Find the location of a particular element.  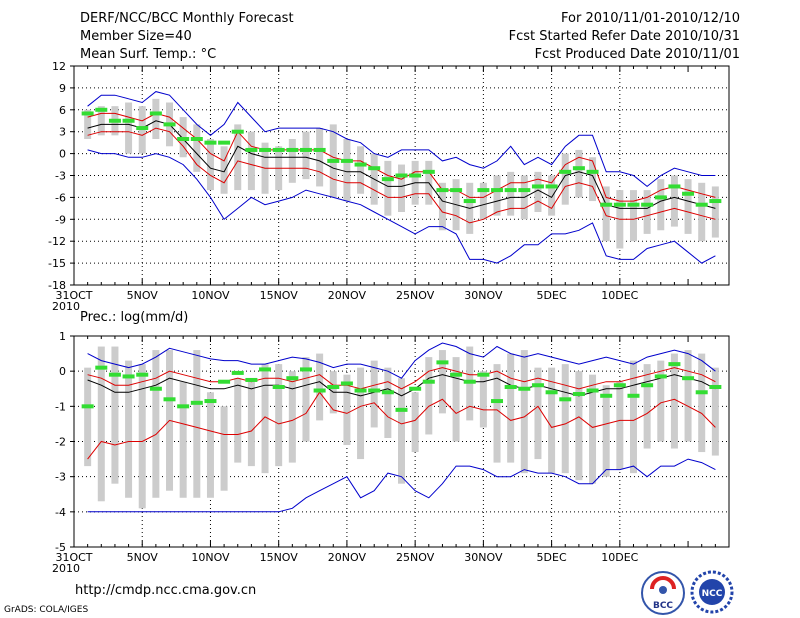

prec-xtick-label: 31OCT is located at coordinates (73, 557).